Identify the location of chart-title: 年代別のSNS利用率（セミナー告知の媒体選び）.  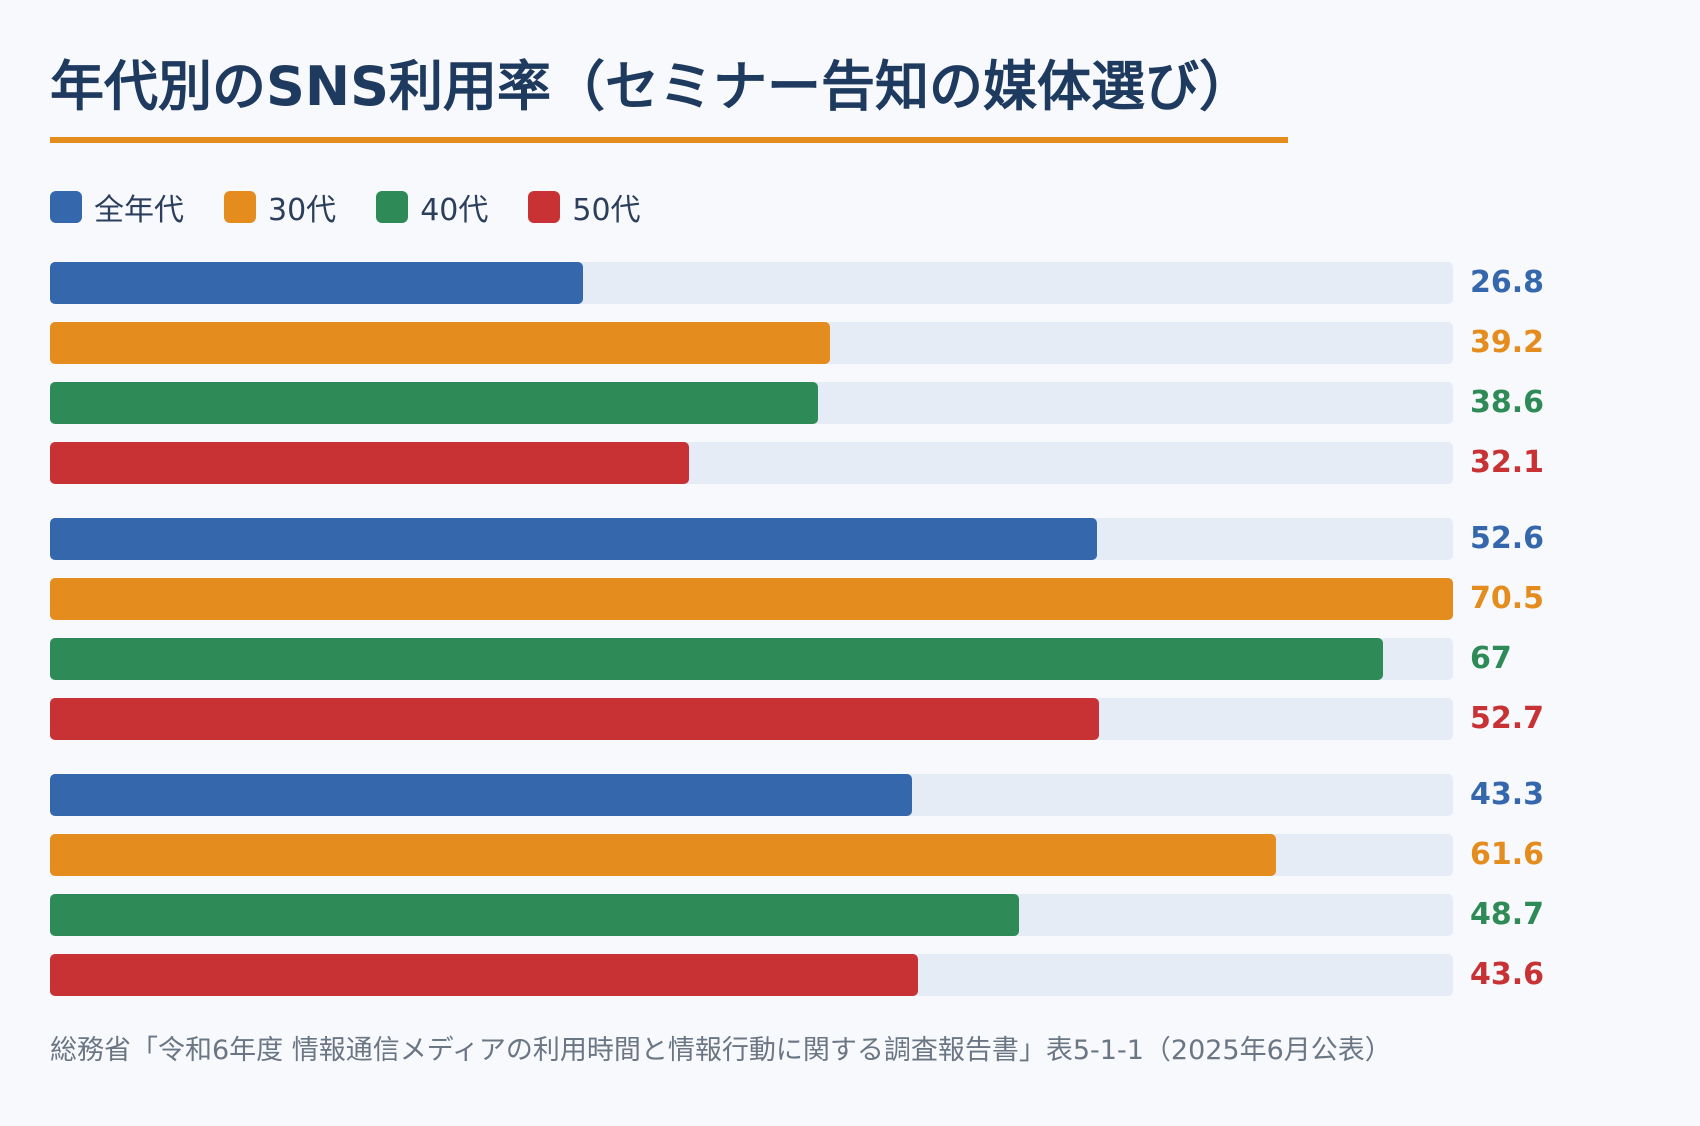
(651, 86).